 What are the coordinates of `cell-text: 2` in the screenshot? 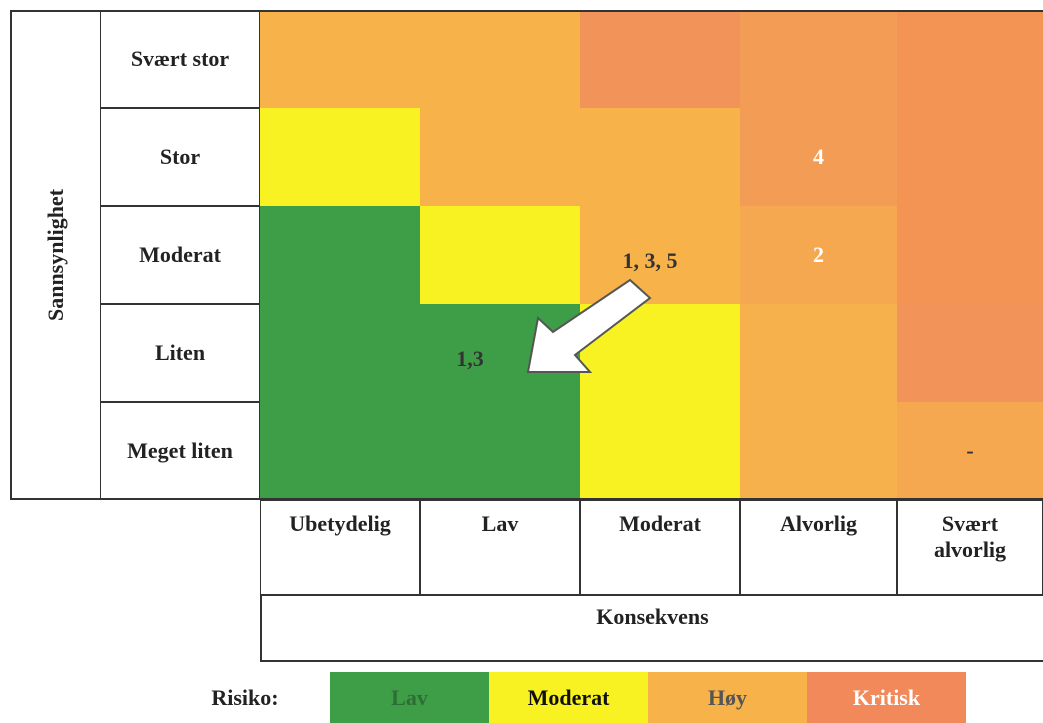 It's located at (818, 254).